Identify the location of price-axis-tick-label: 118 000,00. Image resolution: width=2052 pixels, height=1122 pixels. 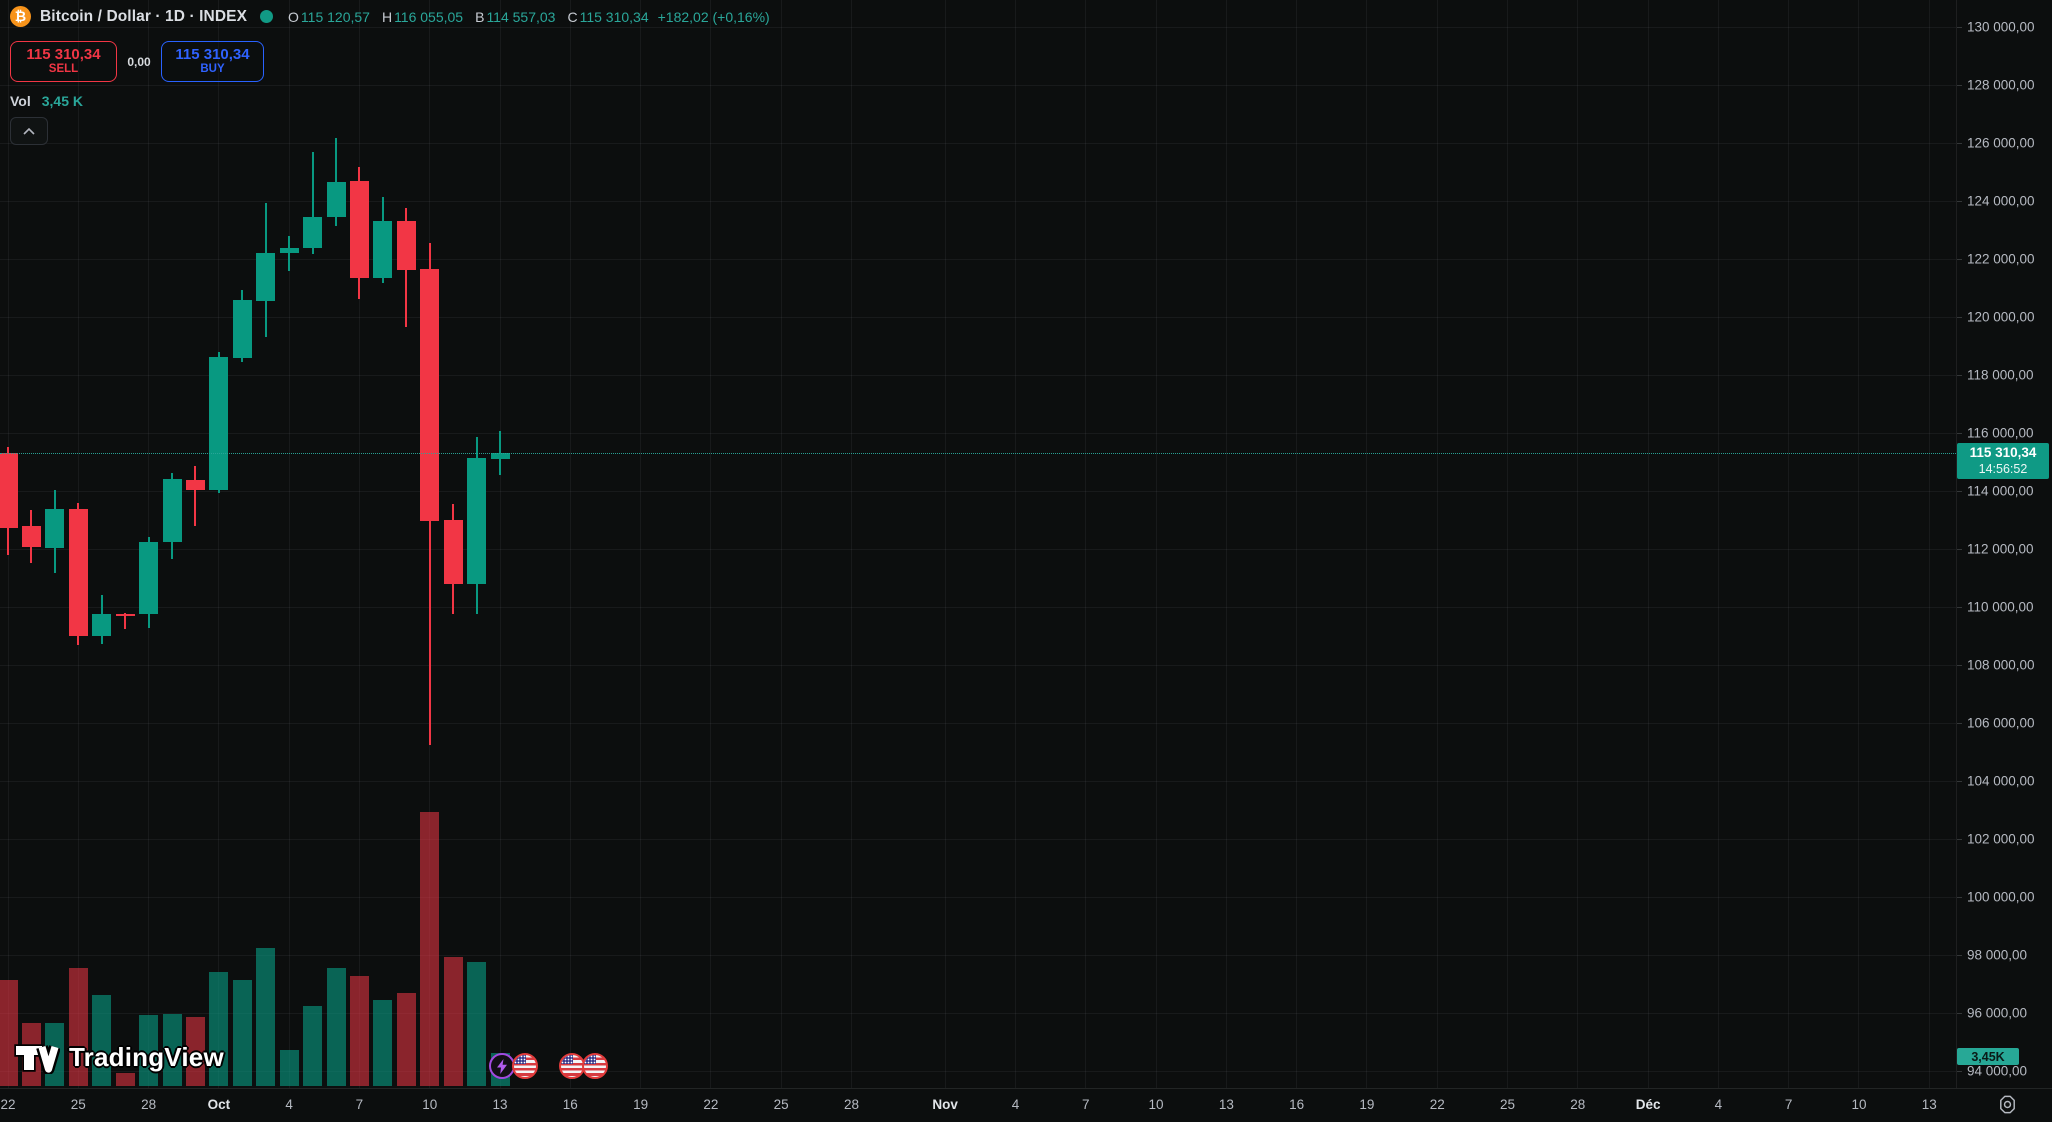
(2000, 375).